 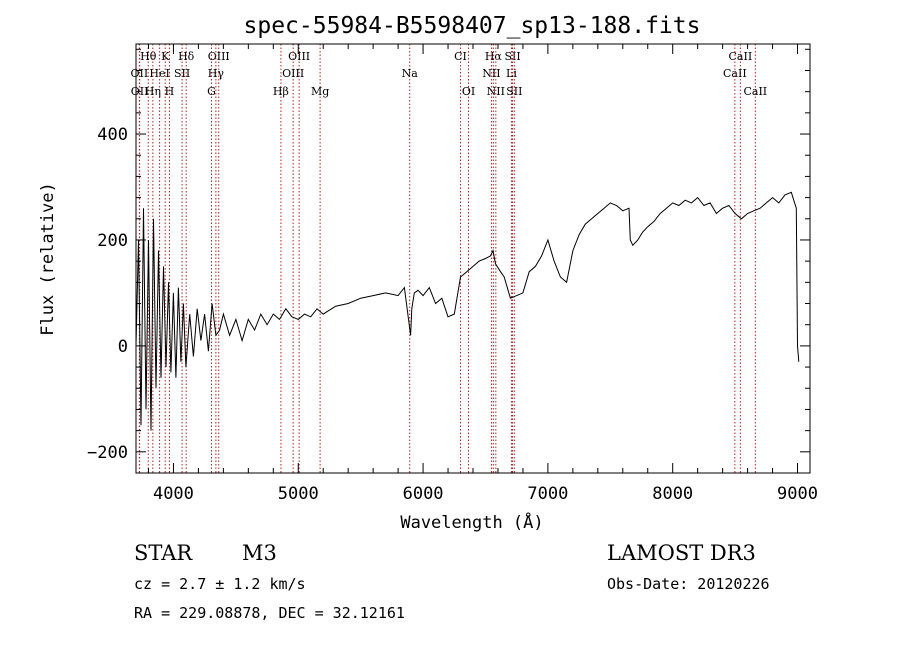 I want to click on line-marker-label: H, so click(x=170, y=91).